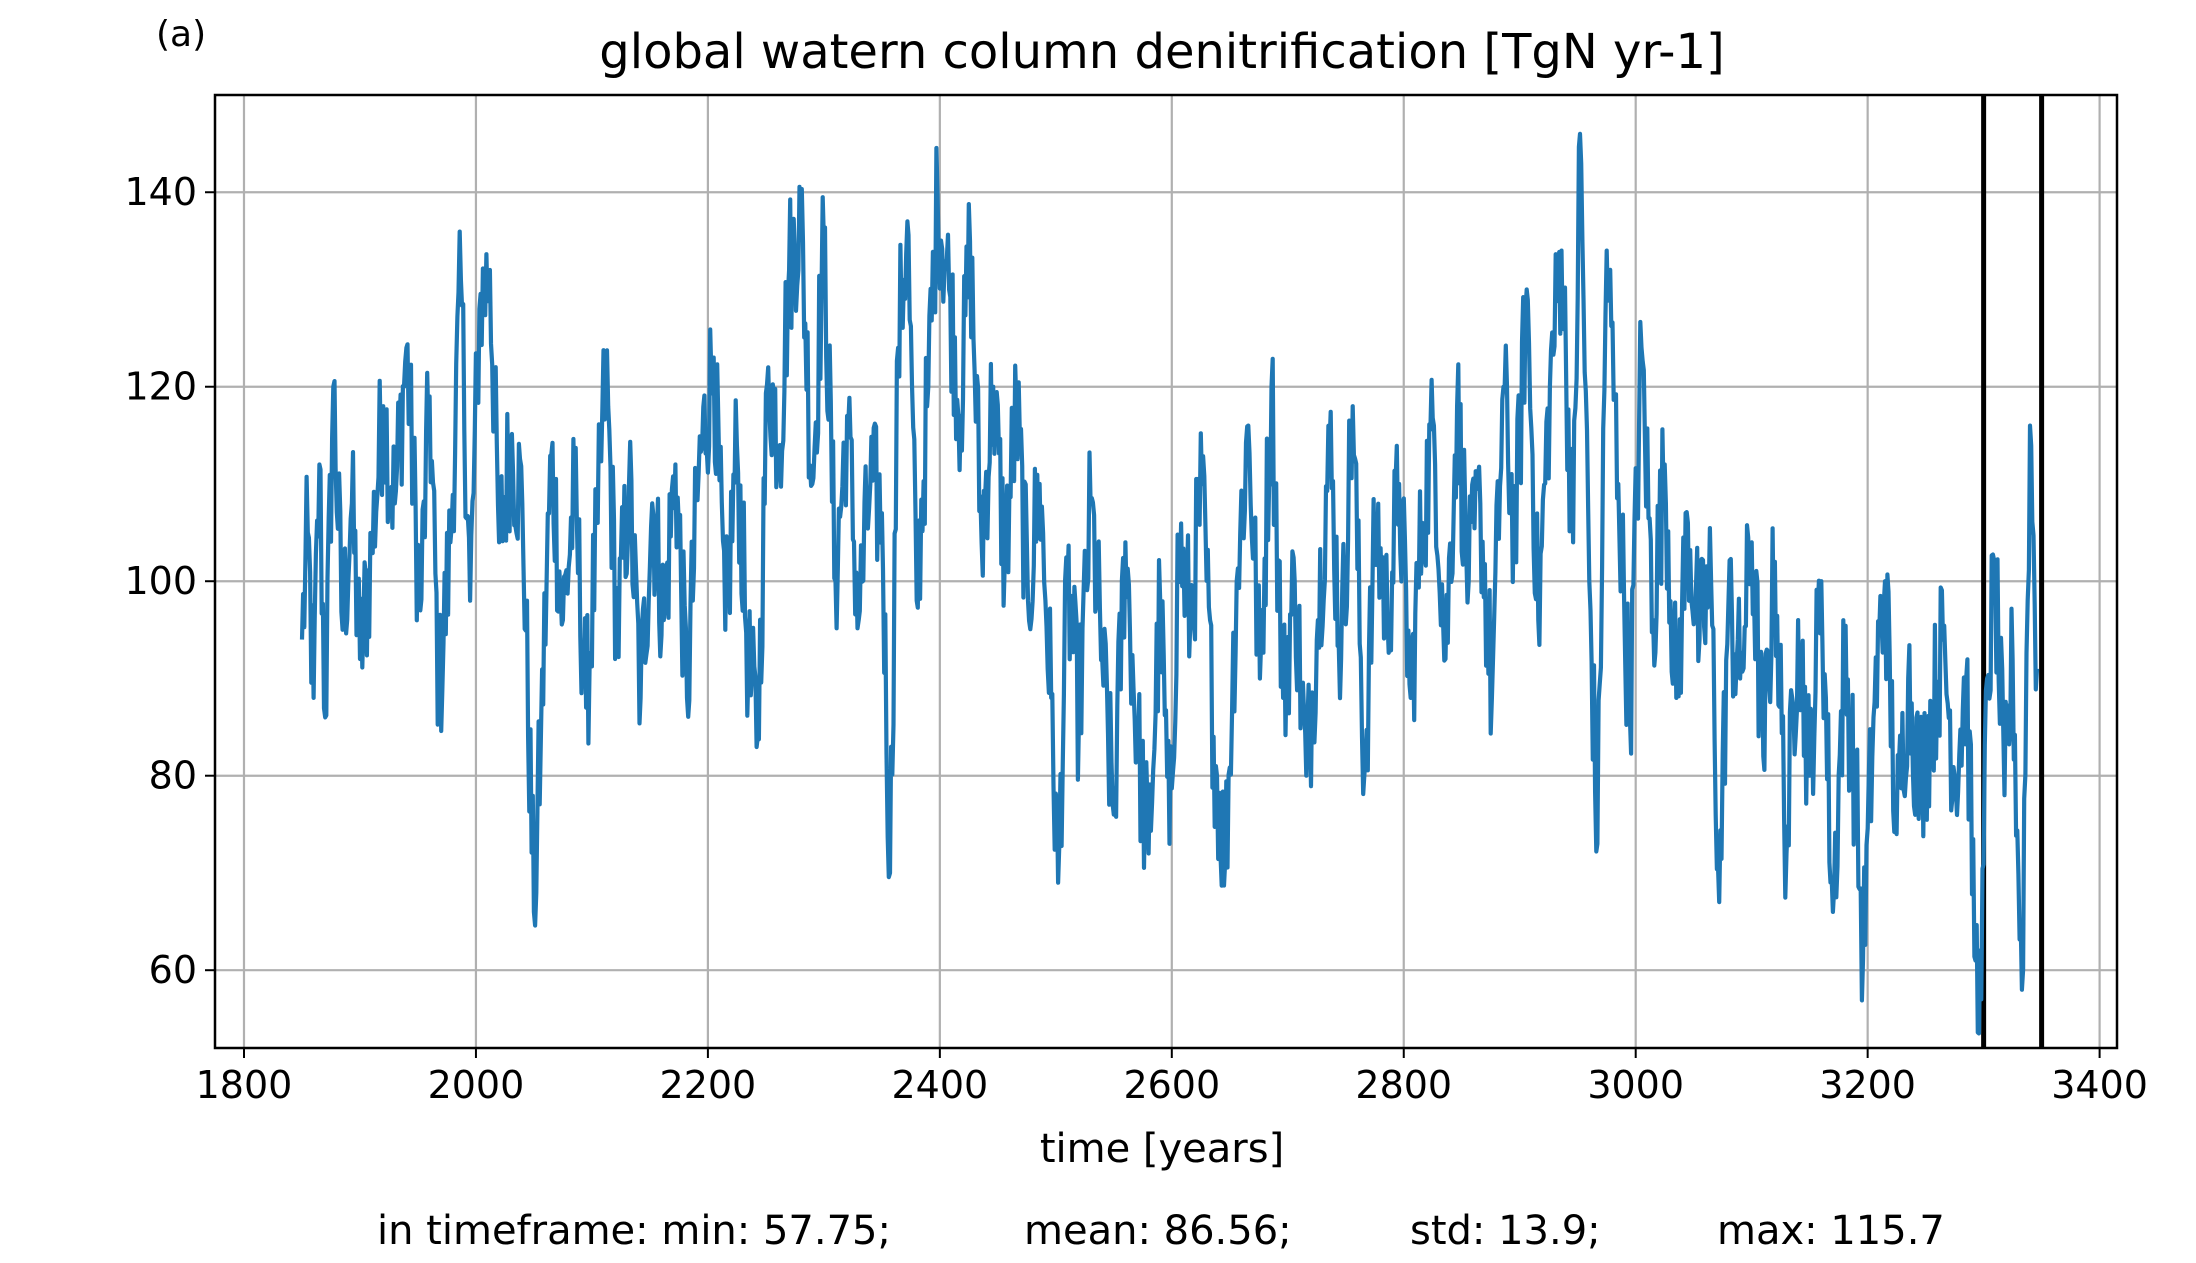  What do you see at coordinates (939, 1085) in the screenshot?
I see `x-tick-label: 2400` at bounding box center [939, 1085].